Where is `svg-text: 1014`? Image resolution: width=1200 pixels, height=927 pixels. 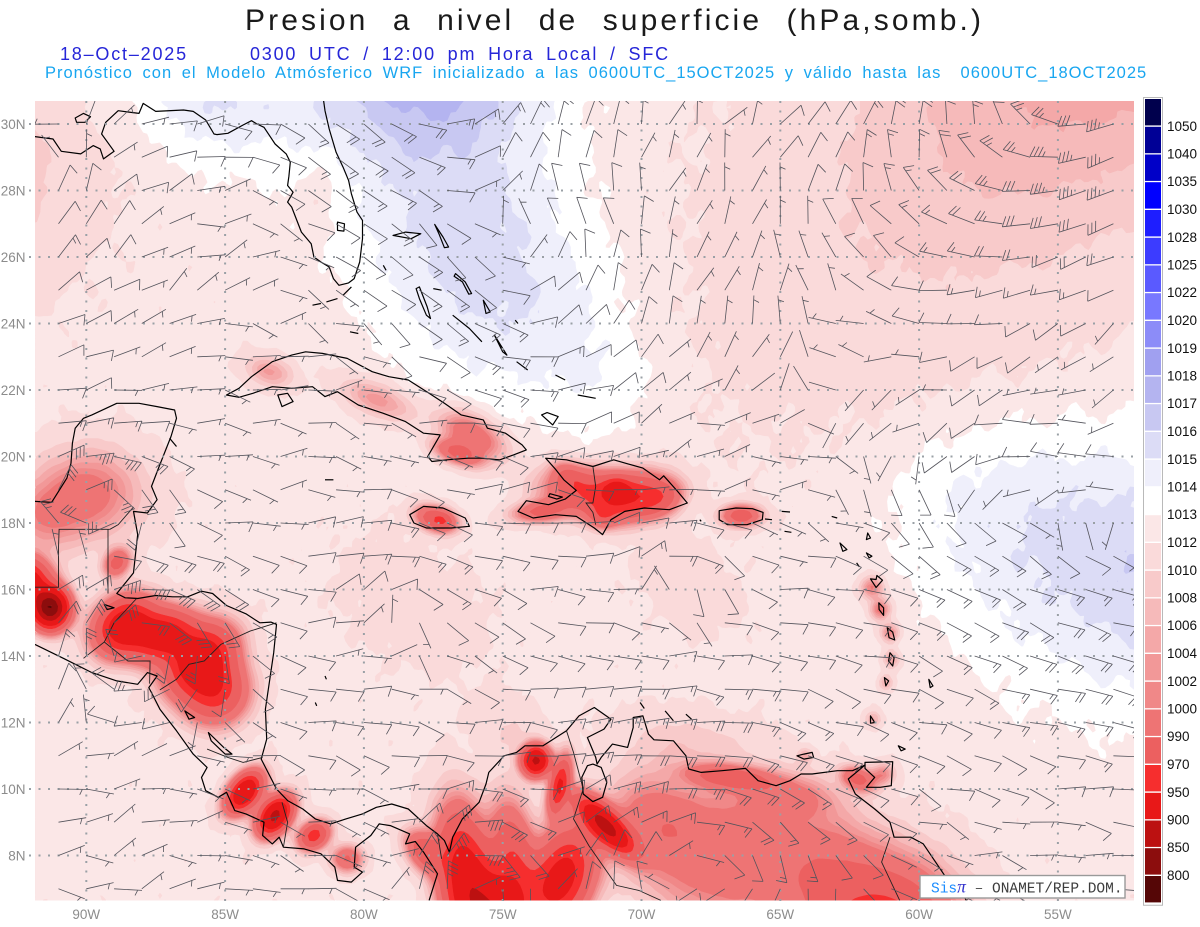 svg-text: 1014 is located at coordinates (1182, 487).